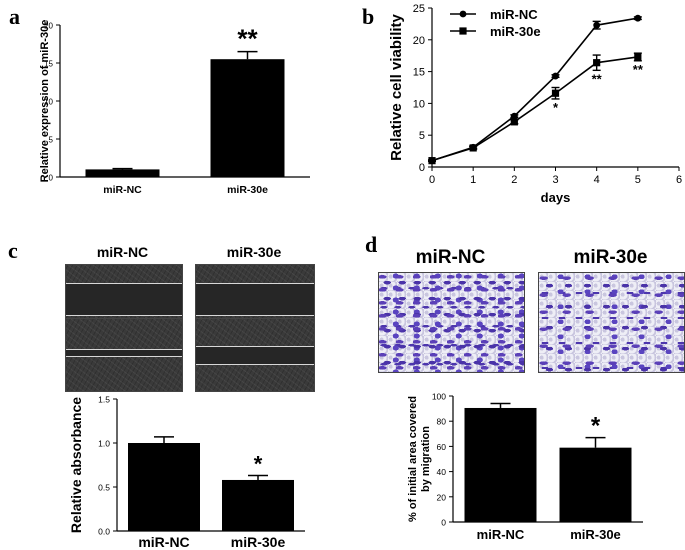 The height and width of the screenshot is (550, 685). What do you see at coordinates (371, 244) in the screenshot?
I see `panel-label-d: d` at bounding box center [371, 244].